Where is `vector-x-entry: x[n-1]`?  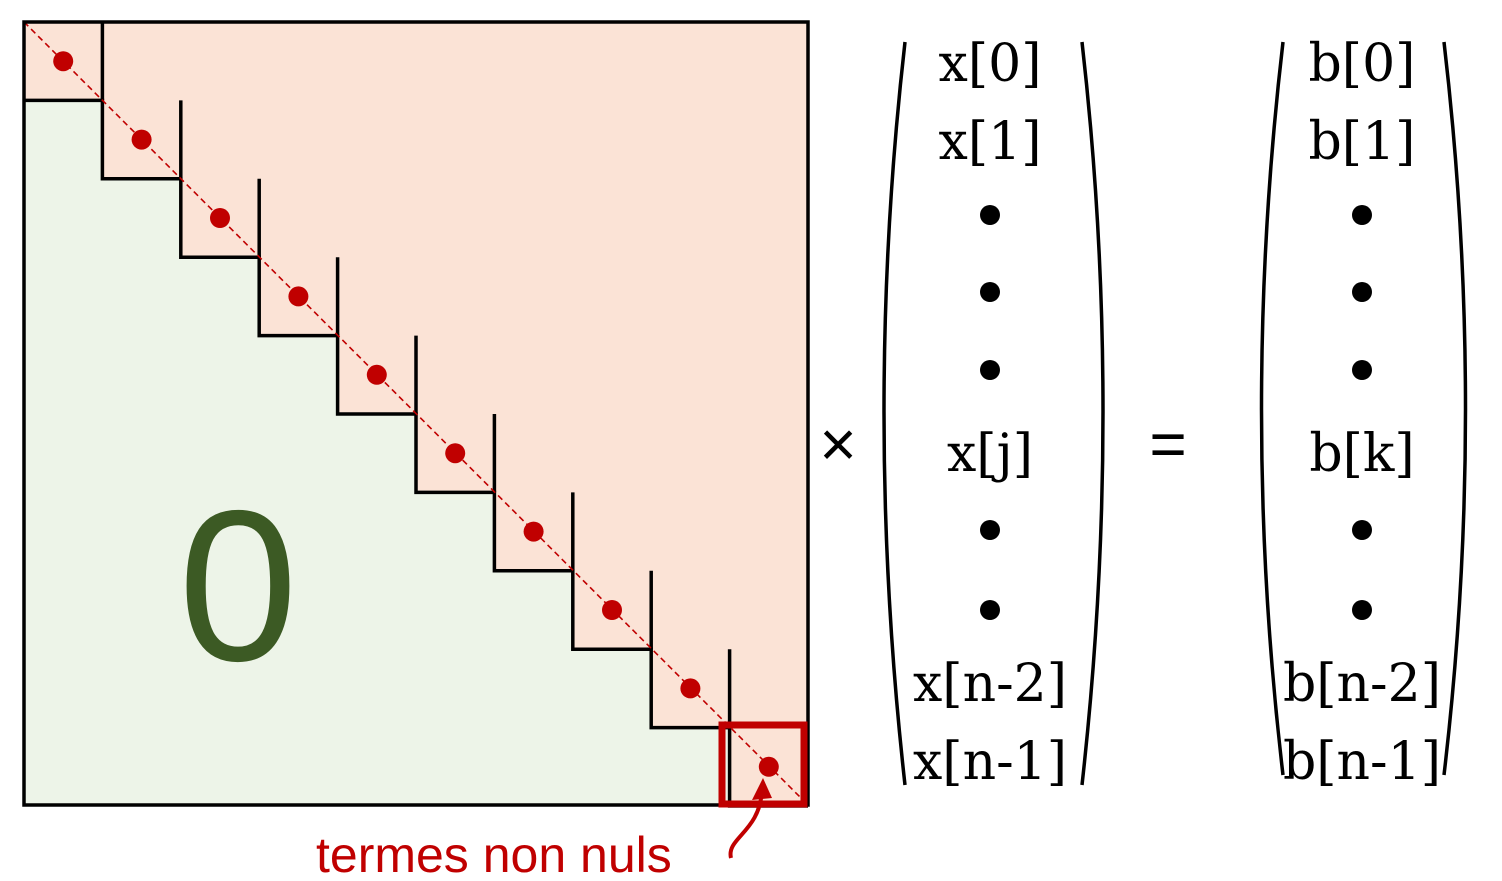
vector-x-entry: x[n-1] is located at coordinates (990, 762).